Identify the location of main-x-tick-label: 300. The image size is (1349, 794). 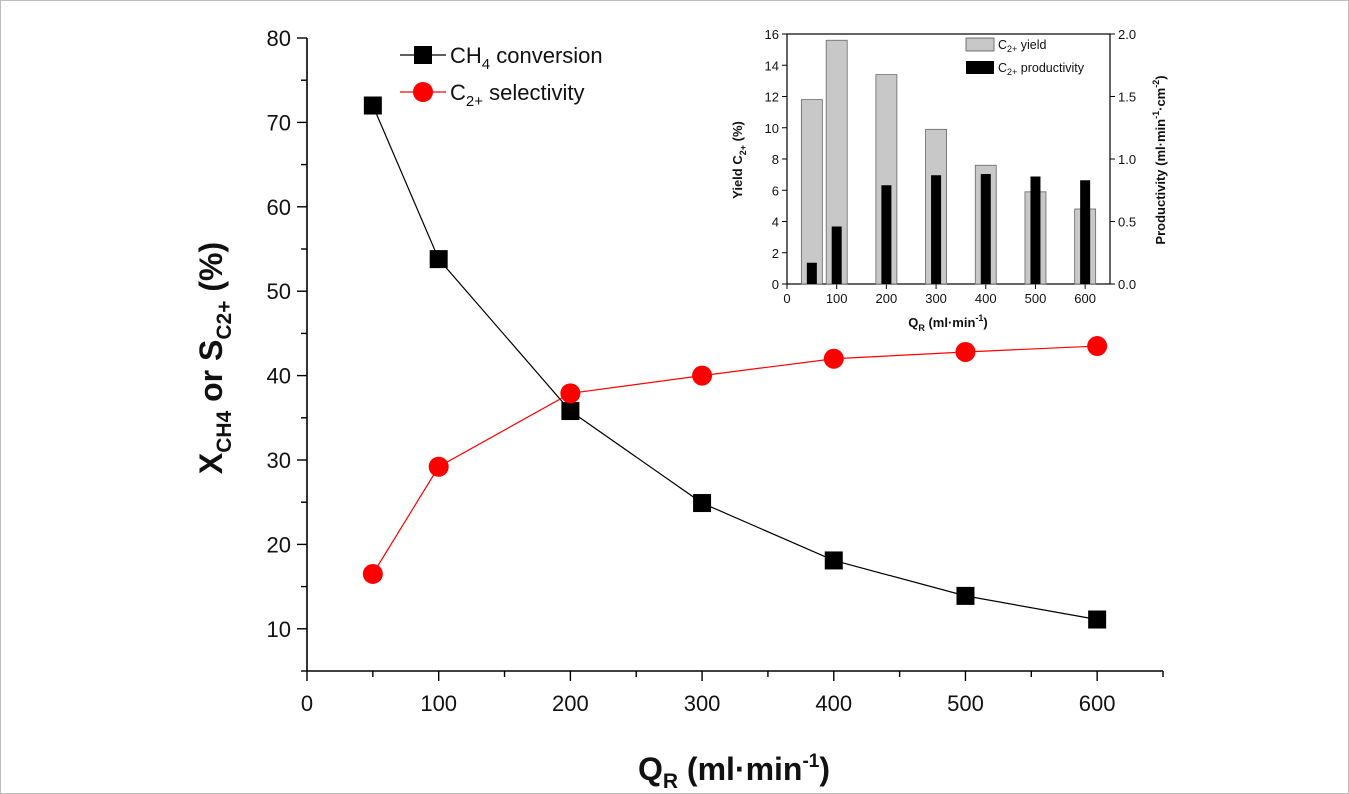
(702, 703).